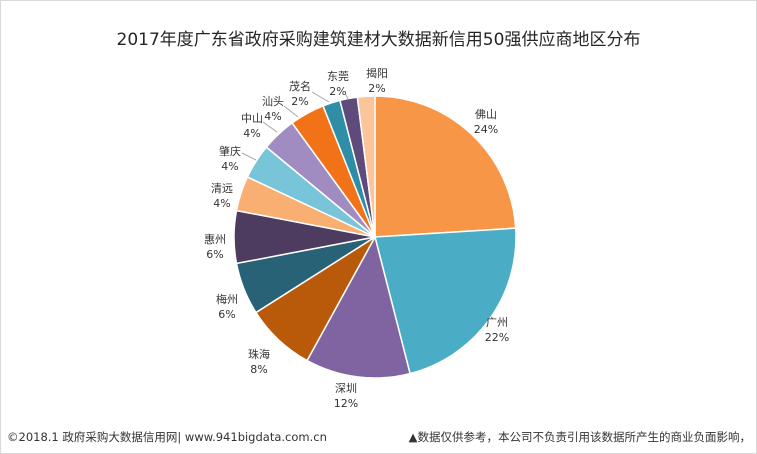  What do you see at coordinates (215, 239) in the screenshot?
I see `slice-label-huizhou: 惠州` at bounding box center [215, 239].